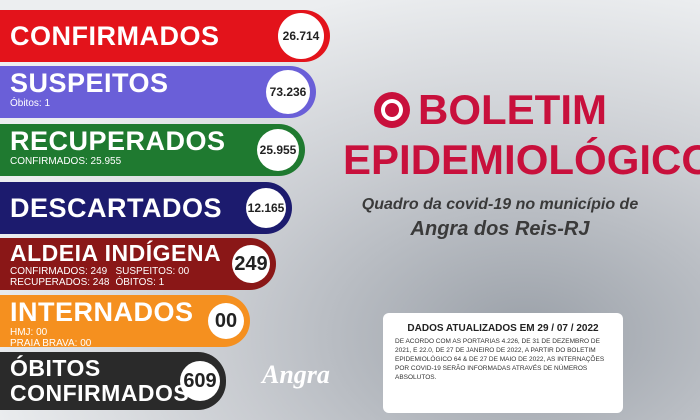 This screenshot has height=420, width=700. What do you see at coordinates (60, 282) in the screenshot?
I see `detail-text: RECUPERADOS: 248` at bounding box center [60, 282].